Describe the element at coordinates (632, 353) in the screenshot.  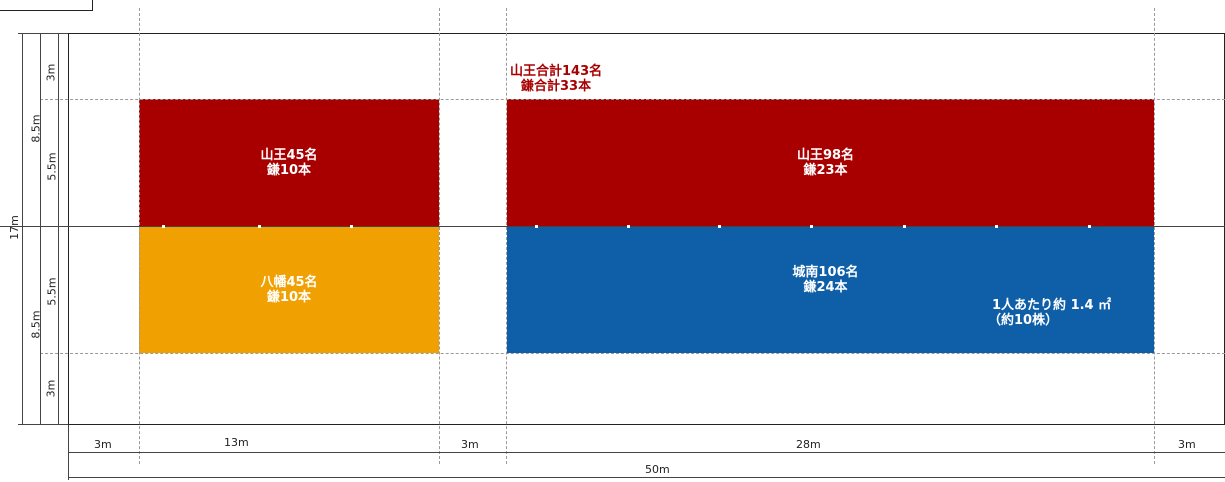
I see `guide-h2` at that location.